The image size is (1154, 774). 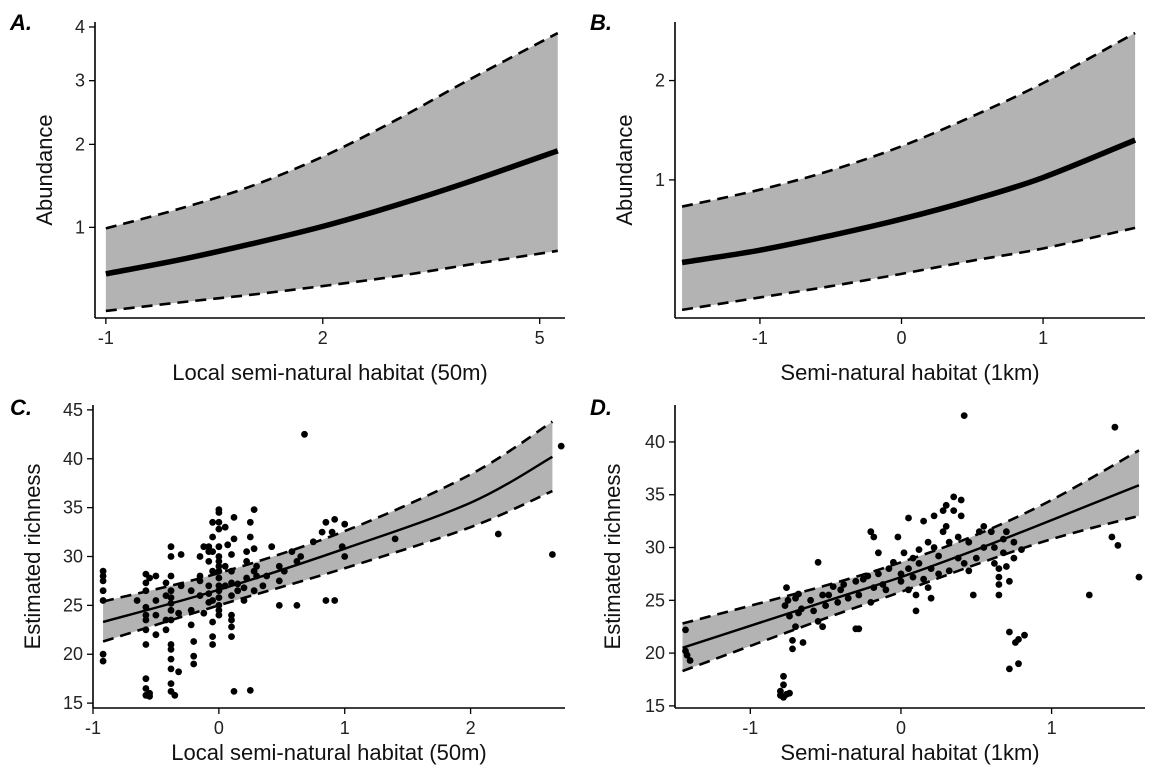 I want to click on x-tick-label: 0, so click(x=901, y=338).